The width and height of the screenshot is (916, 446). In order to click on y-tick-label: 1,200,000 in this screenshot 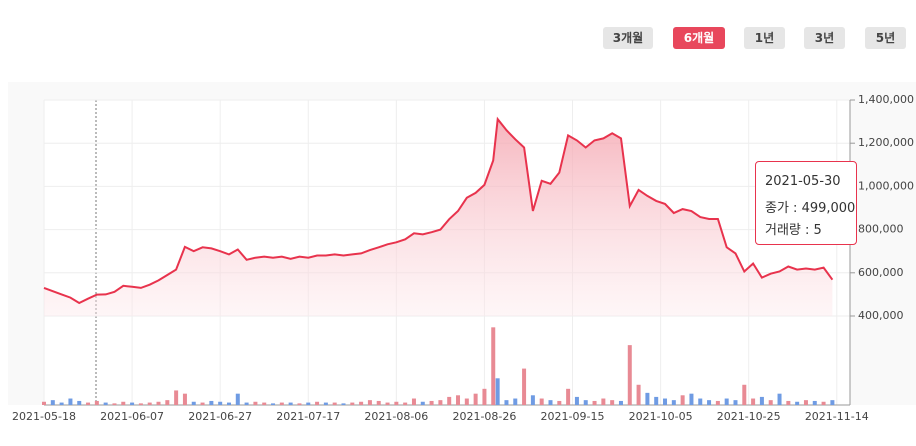, I will do `click(886, 142)`.